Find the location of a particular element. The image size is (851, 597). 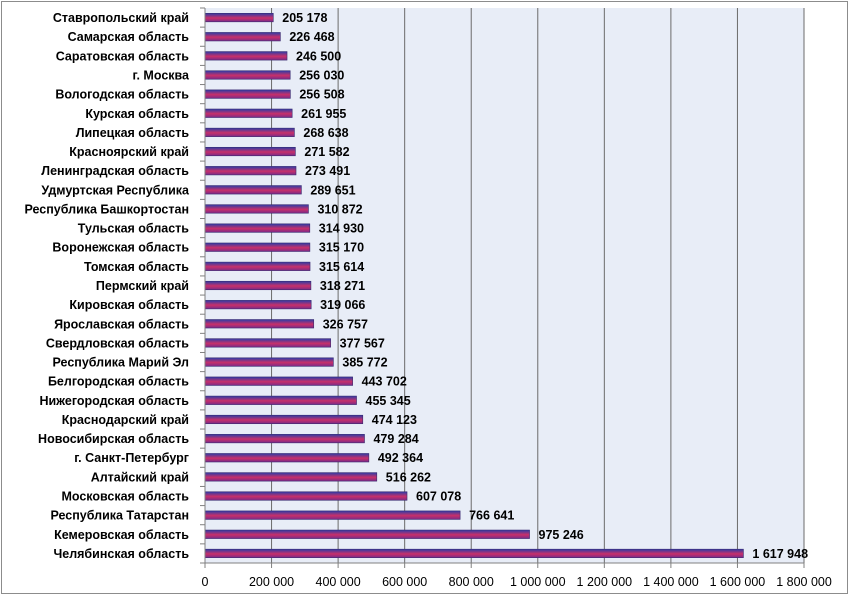

data-label: 766 641 is located at coordinates (491, 516).